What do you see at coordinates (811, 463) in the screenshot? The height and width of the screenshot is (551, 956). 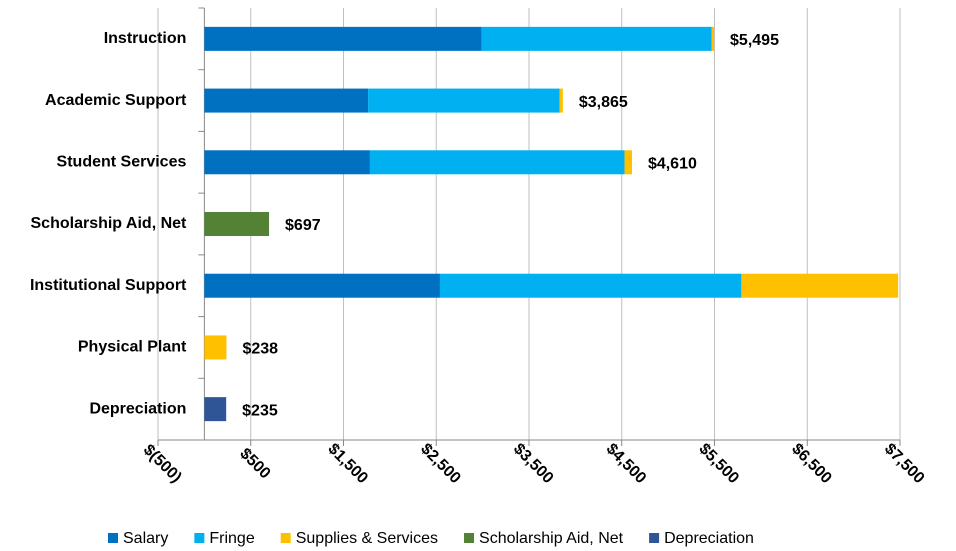 I see `x-tick-label: $6,500` at bounding box center [811, 463].